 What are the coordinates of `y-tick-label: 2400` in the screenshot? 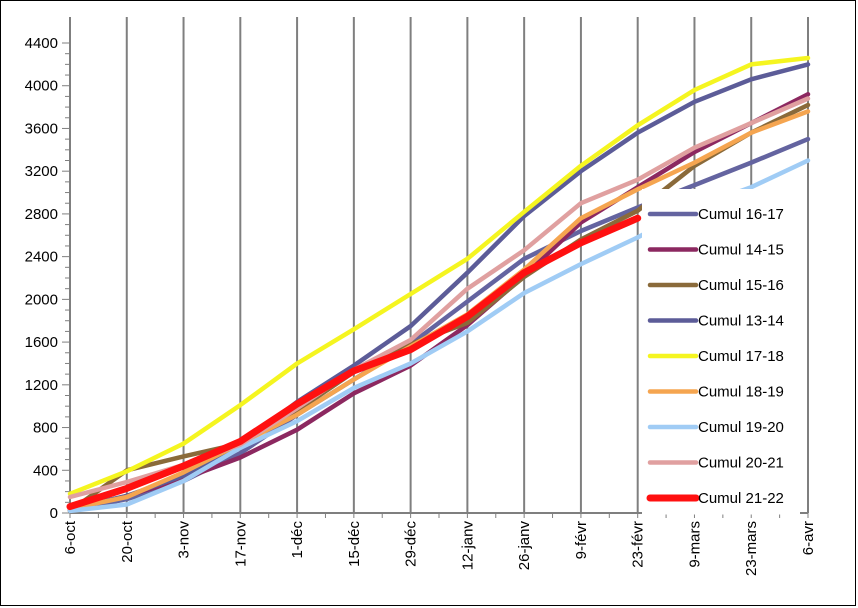 It's located at (41, 257).